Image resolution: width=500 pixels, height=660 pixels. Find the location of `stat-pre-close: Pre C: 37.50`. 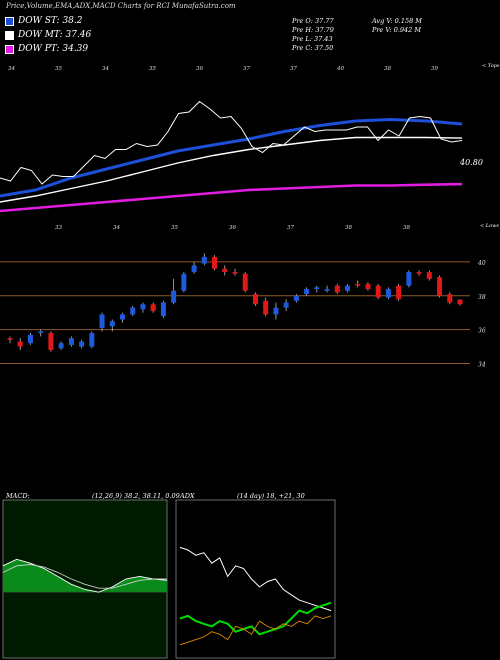

stat-pre-close: Pre C: 37.50 is located at coordinates (313, 48).